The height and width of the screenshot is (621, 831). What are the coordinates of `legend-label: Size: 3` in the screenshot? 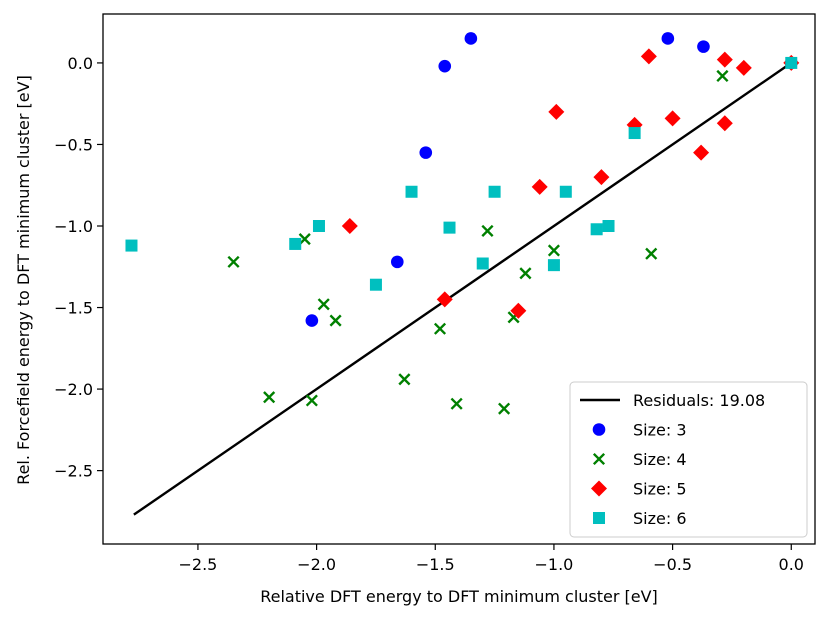 It's located at (660, 430).